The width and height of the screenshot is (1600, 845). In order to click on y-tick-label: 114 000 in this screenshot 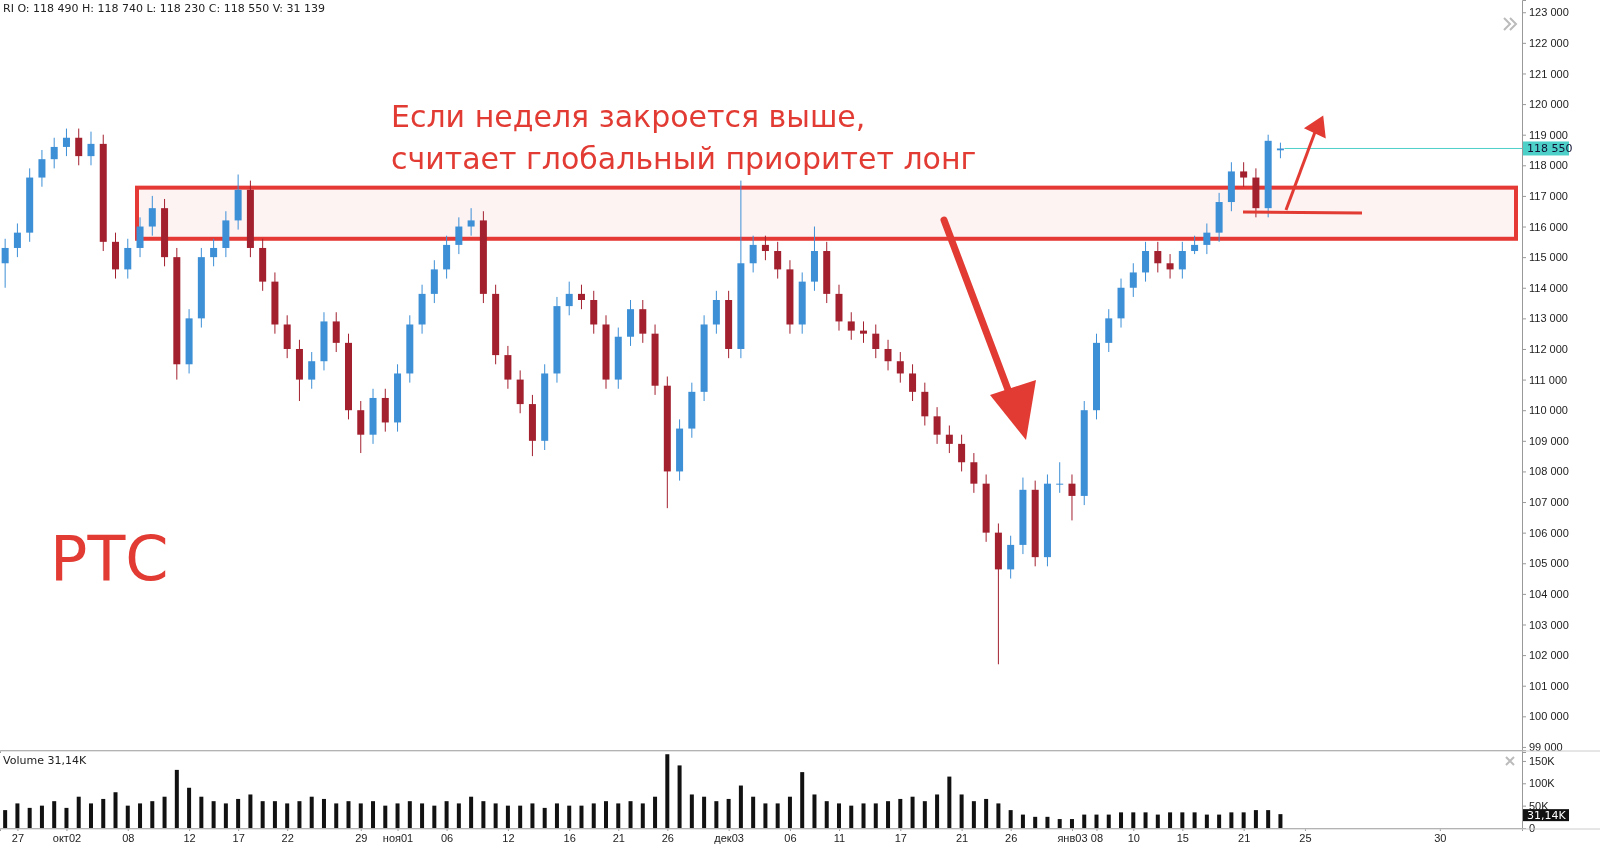, I will do `click(1548, 287)`.